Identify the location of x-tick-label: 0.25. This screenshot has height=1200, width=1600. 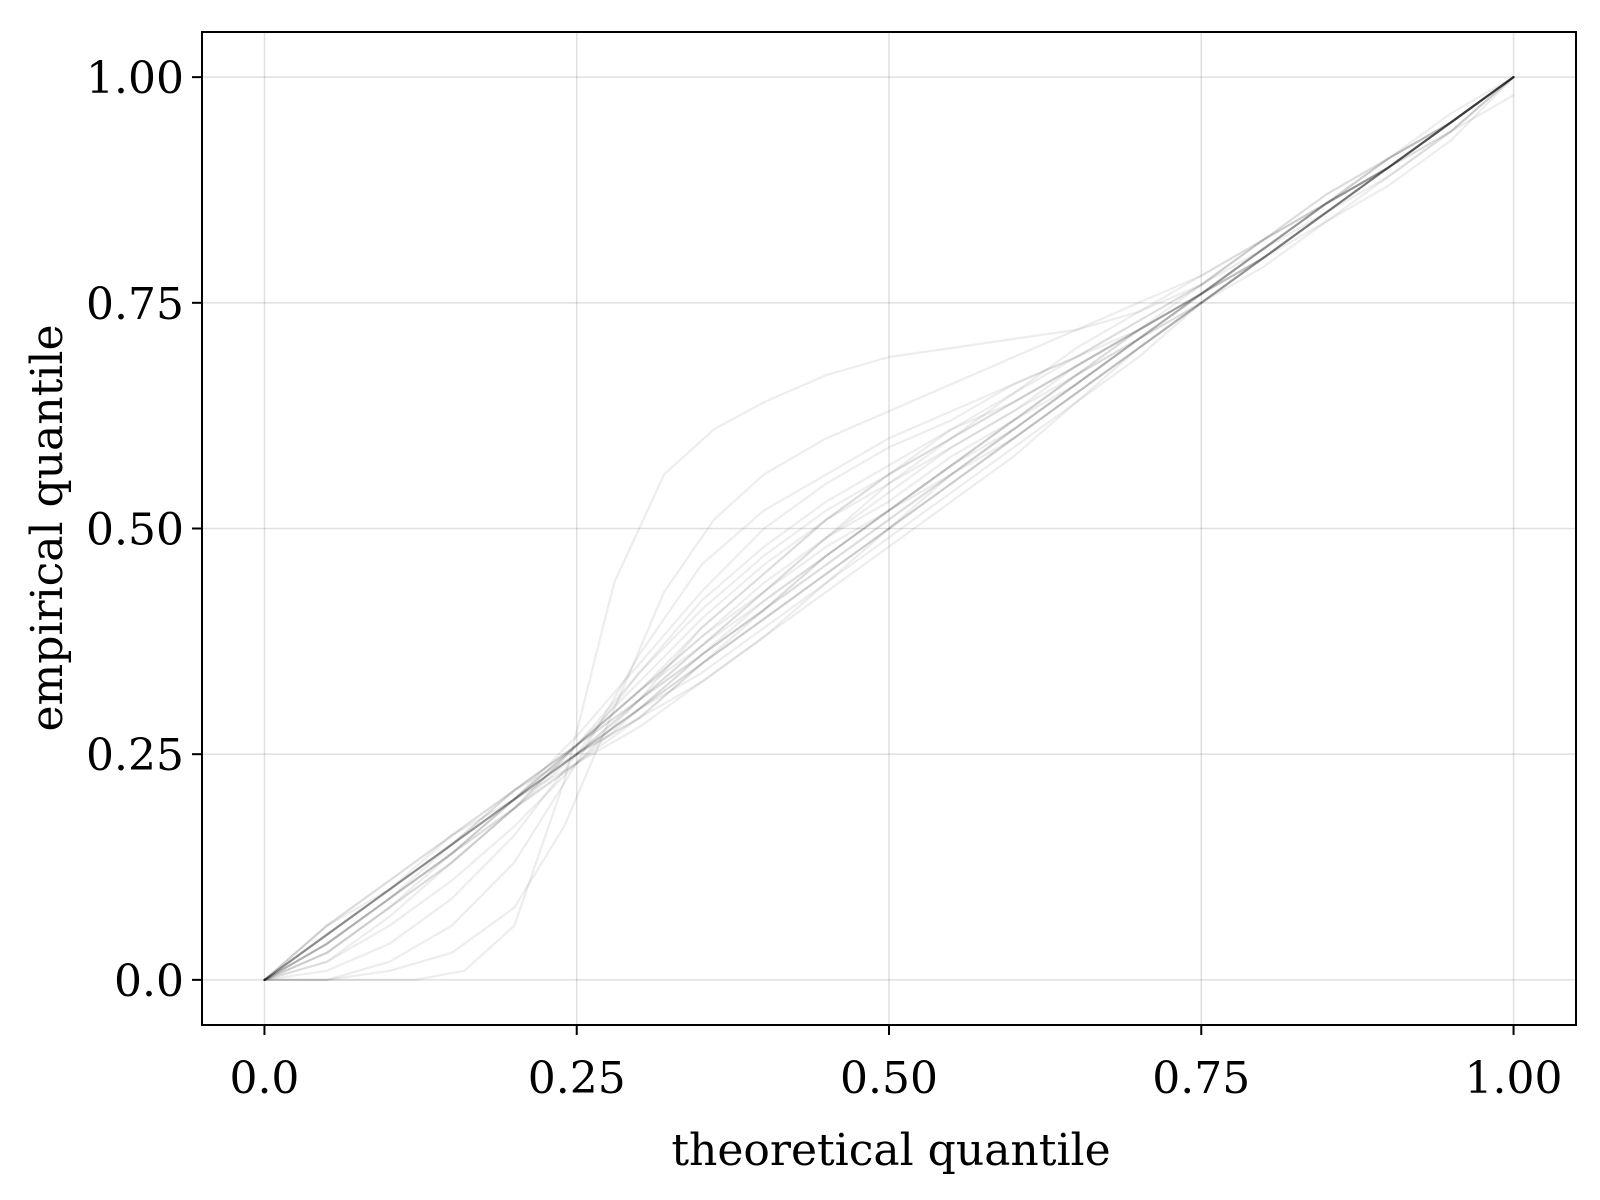
(577, 1078).